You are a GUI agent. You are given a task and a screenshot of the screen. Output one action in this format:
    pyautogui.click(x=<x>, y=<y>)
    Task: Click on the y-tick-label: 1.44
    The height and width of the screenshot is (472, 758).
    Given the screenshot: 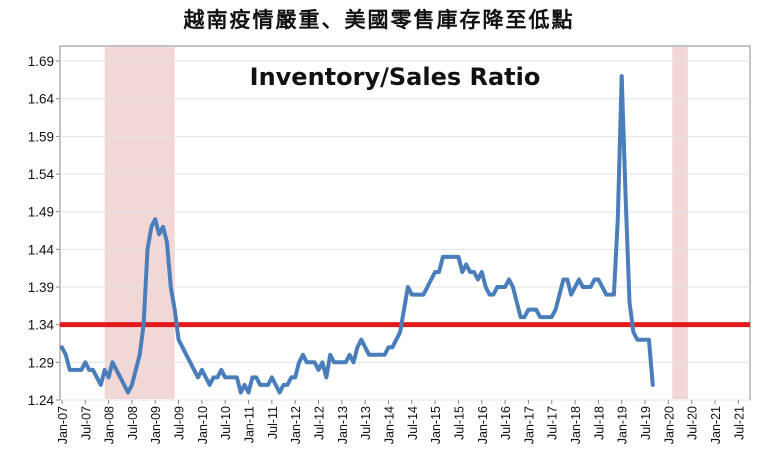 What is the action you would take?
    pyautogui.click(x=41, y=249)
    